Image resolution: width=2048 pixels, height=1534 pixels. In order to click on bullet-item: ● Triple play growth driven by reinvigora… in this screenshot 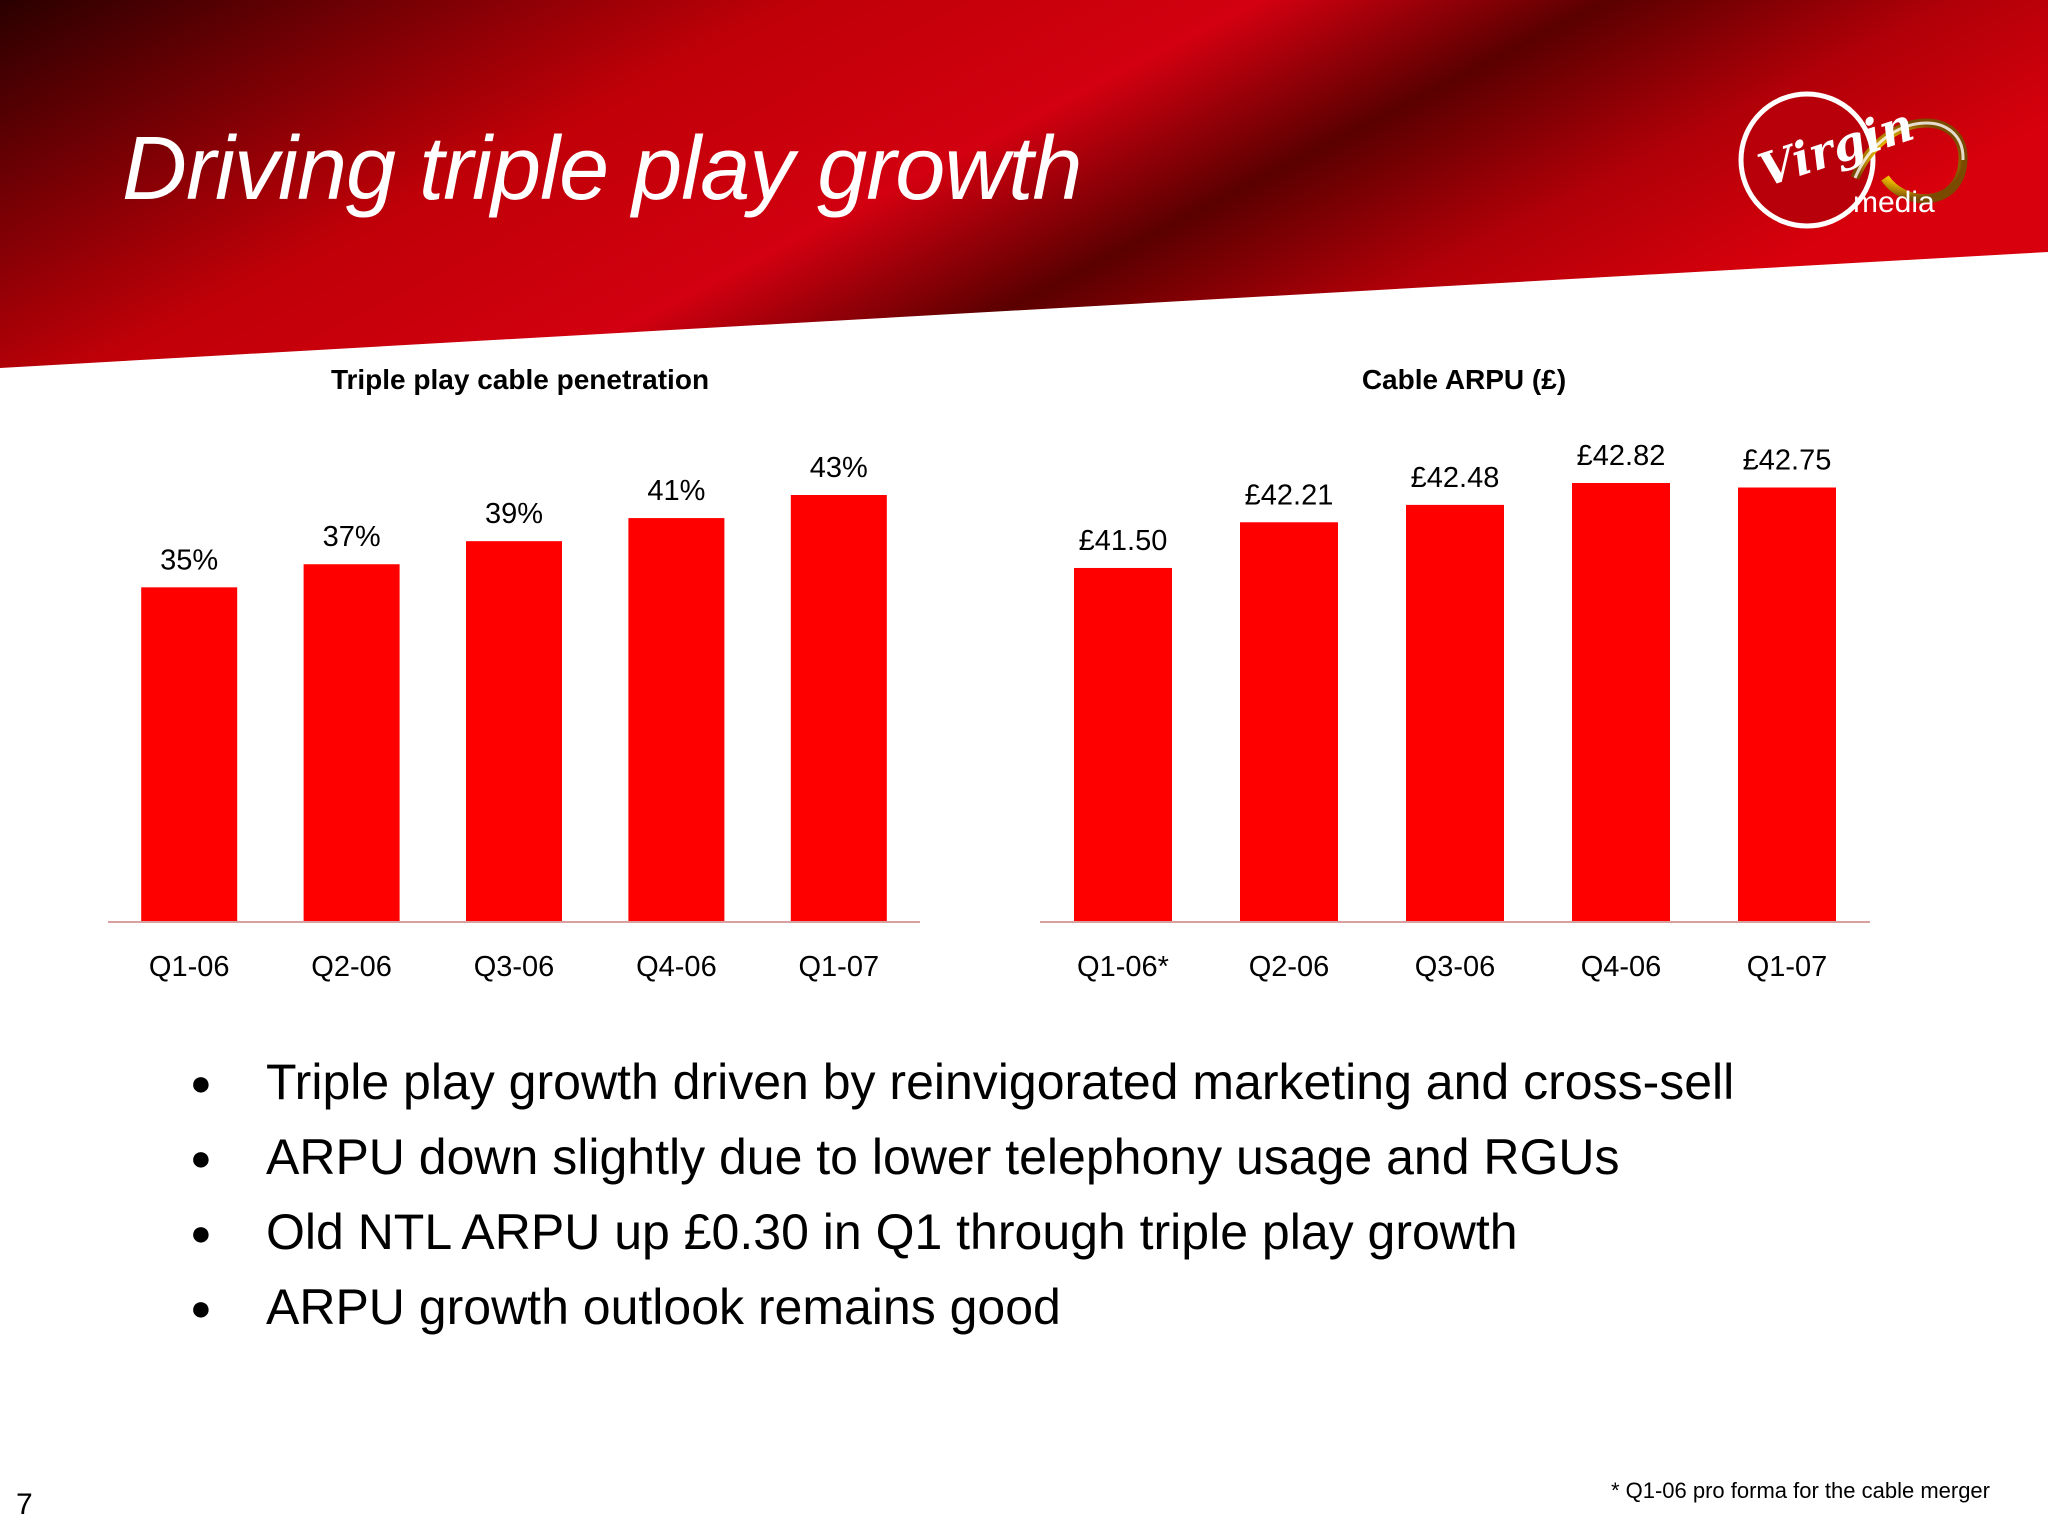, I will do `click(957, 1082)`.